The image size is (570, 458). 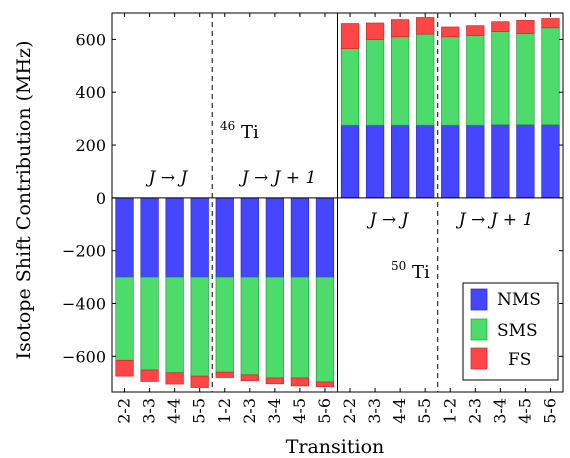 What do you see at coordinates (90, 92) in the screenshot?
I see `y-tick-label-1: 400` at bounding box center [90, 92].